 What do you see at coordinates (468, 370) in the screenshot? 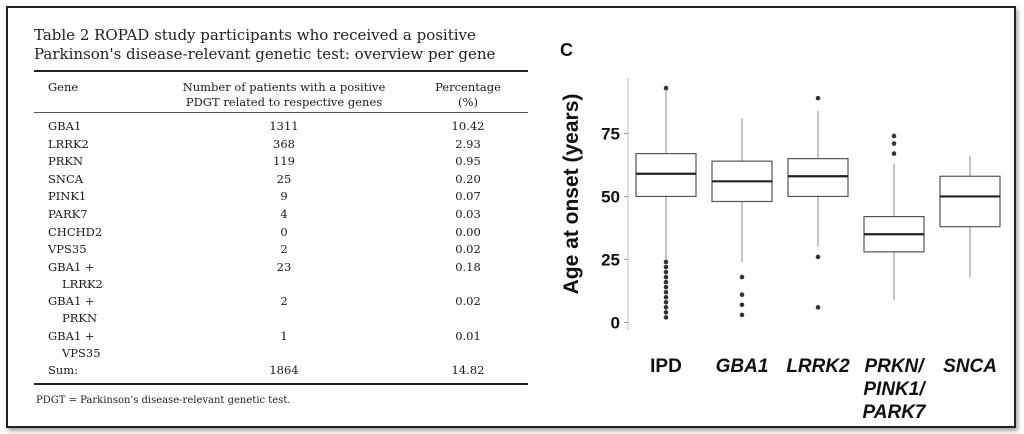
I see `sum-percentage: 14.82` at bounding box center [468, 370].